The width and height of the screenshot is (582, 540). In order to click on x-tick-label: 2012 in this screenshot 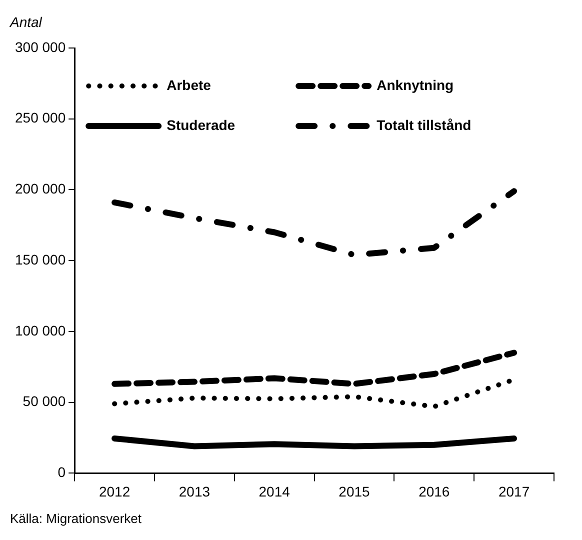, I will do `click(114, 491)`.